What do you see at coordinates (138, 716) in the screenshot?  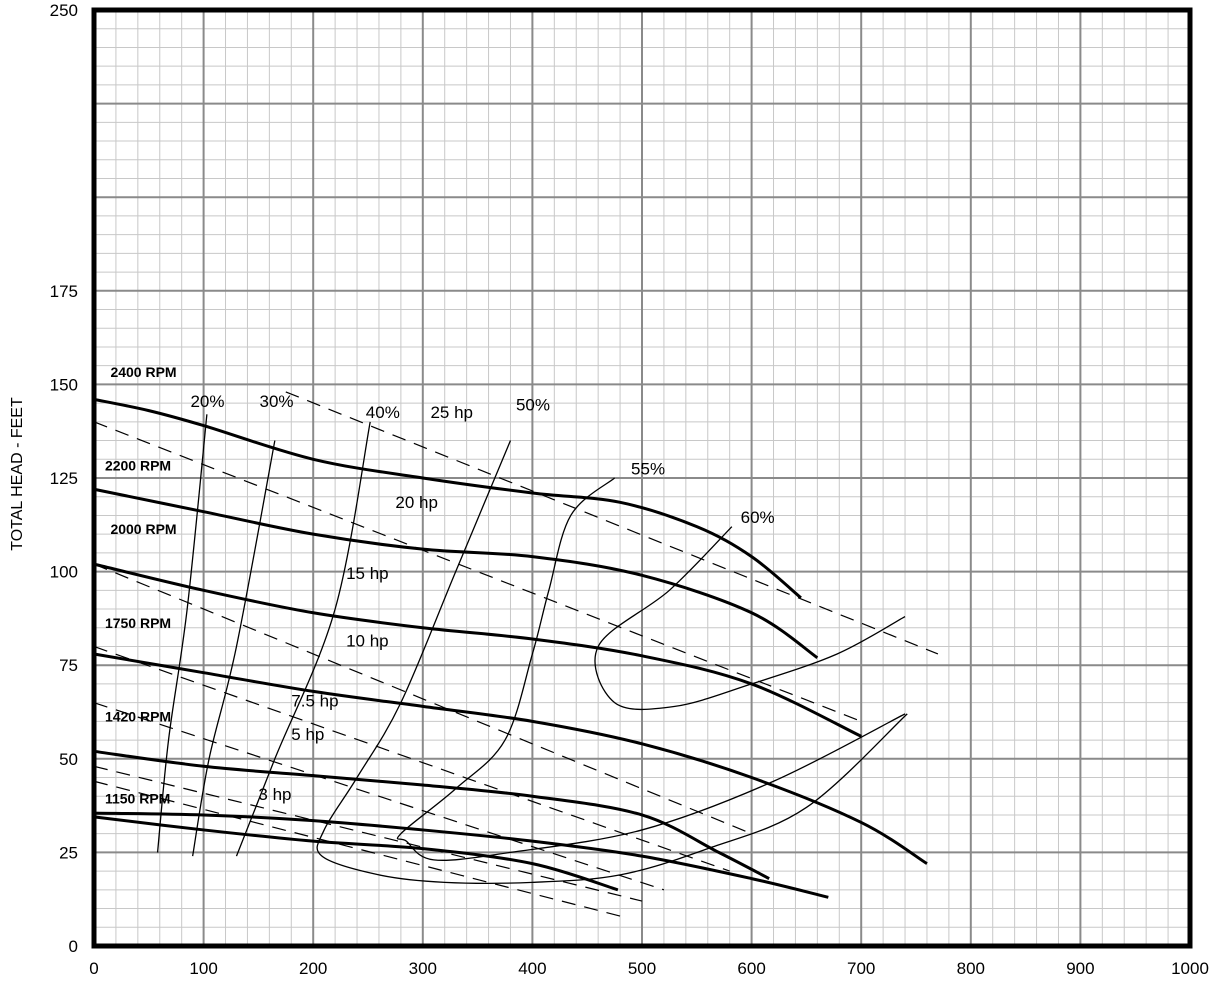 I see `rpm-label: 1420 RPM` at bounding box center [138, 716].